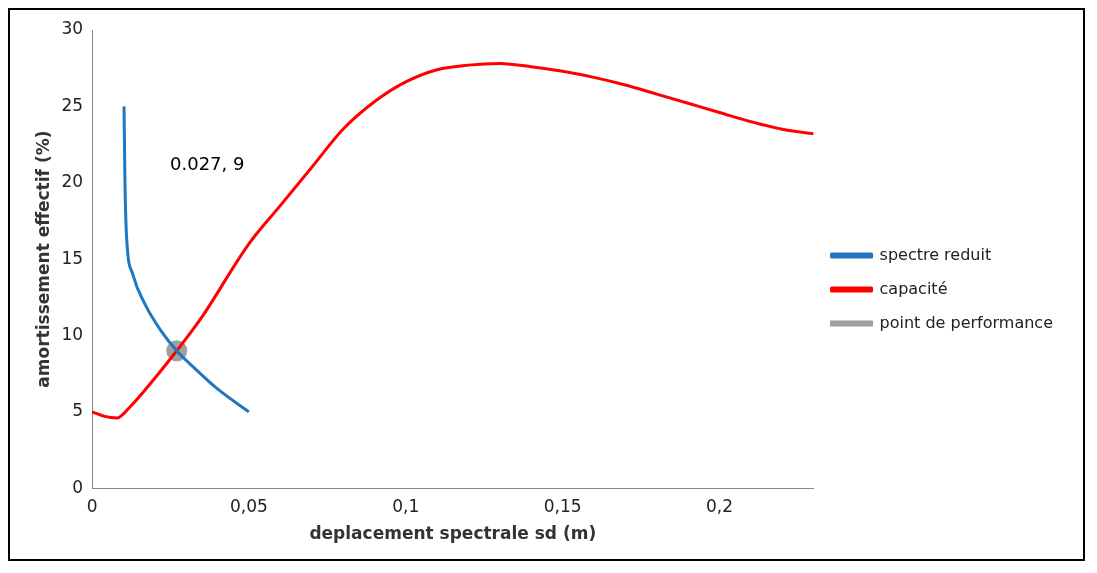  I want to click on x-axis-title: deplacement spectrale sd (m), so click(453, 533).